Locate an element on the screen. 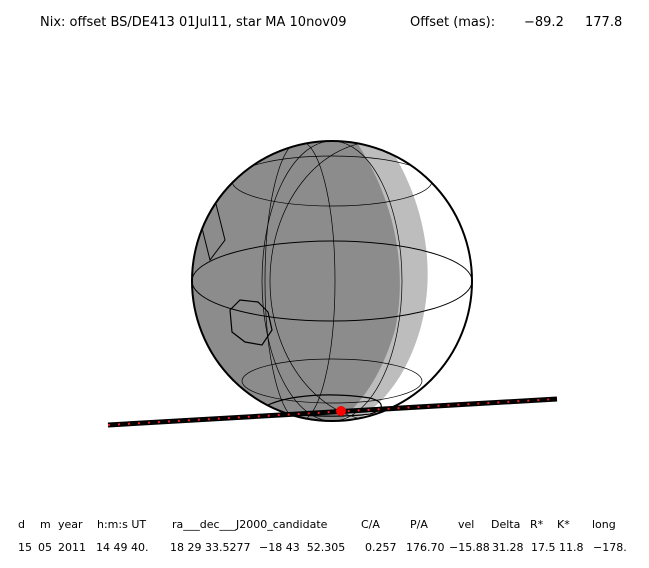 The height and width of the screenshot is (568, 649). shadow-track is located at coordinates (332, 412).